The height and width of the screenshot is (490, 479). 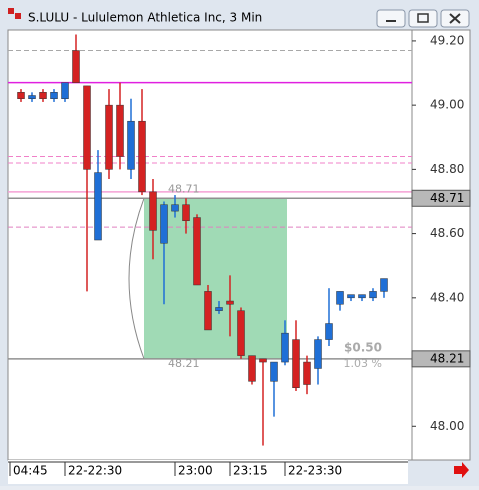 What do you see at coordinates (215, 278) in the screenshot?
I see `measure-box` at bounding box center [215, 278].